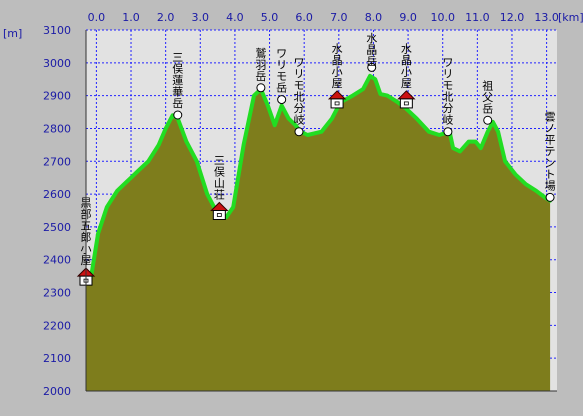 The height and width of the screenshot is (416, 583). What do you see at coordinates (235, 17) in the screenshot?
I see `x-tick-label: 4.0` at bounding box center [235, 17].